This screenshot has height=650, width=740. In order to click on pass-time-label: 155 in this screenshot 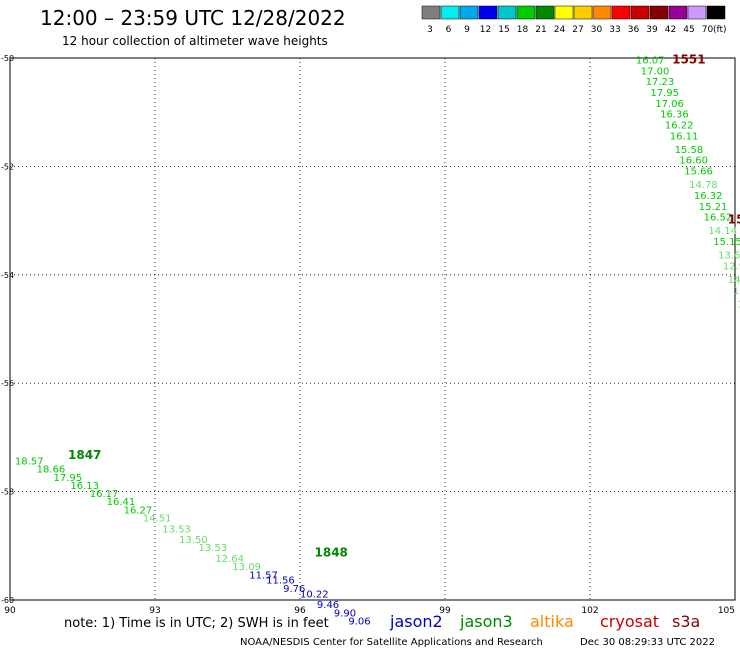, I will do `click(734, 219)`.